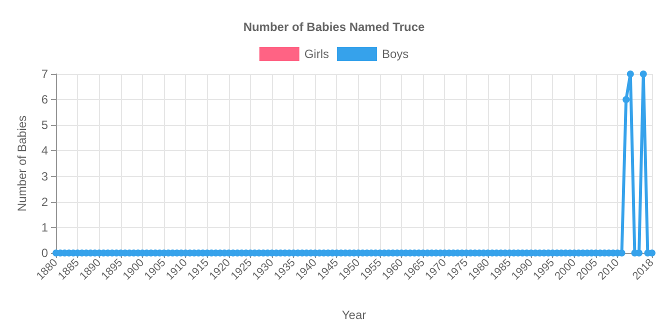 The image size is (668, 334). I want to click on x-axis-title: Year, so click(354, 315).